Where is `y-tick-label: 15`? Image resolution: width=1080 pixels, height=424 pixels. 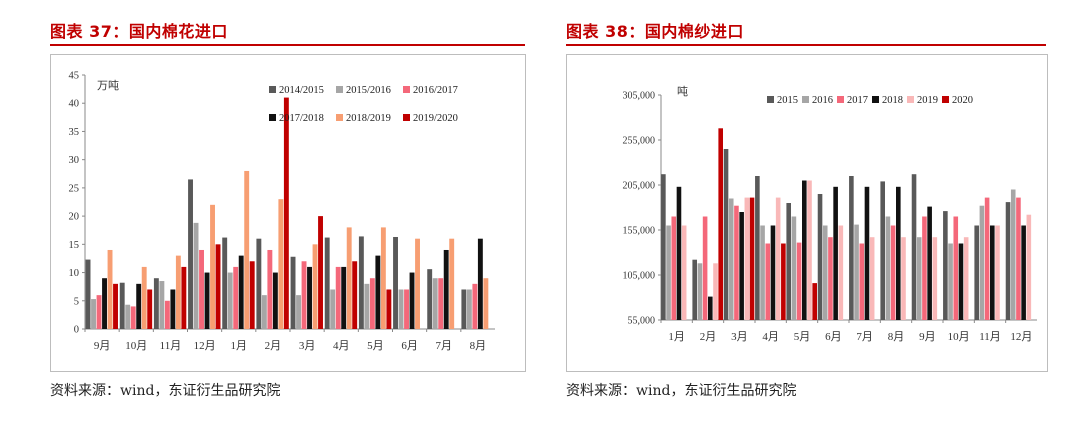
y-tick-label: 15 is located at coordinates (74, 245).